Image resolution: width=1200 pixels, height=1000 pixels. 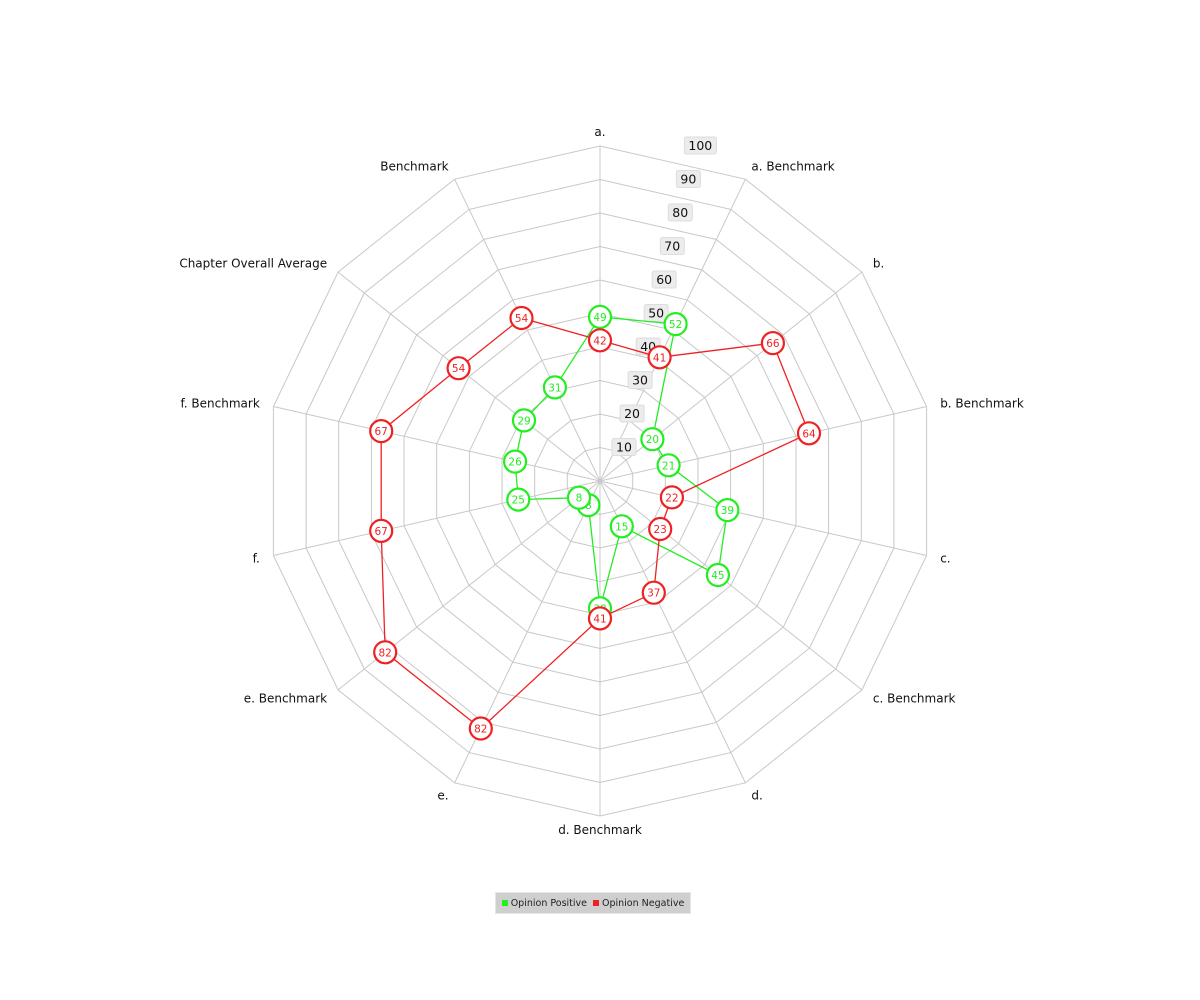 What do you see at coordinates (504, 903) in the screenshot?
I see `legend-swatch-positive` at bounding box center [504, 903].